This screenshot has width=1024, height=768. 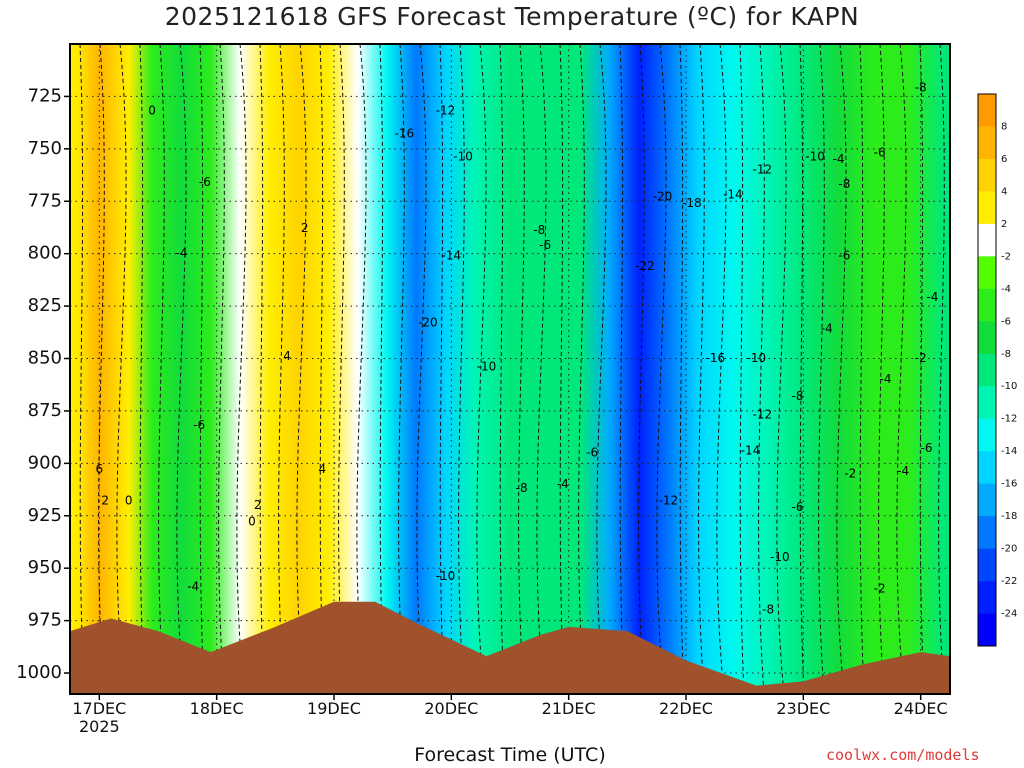 I want to click on y-tick-label: 775, so click(x=45, y=200).